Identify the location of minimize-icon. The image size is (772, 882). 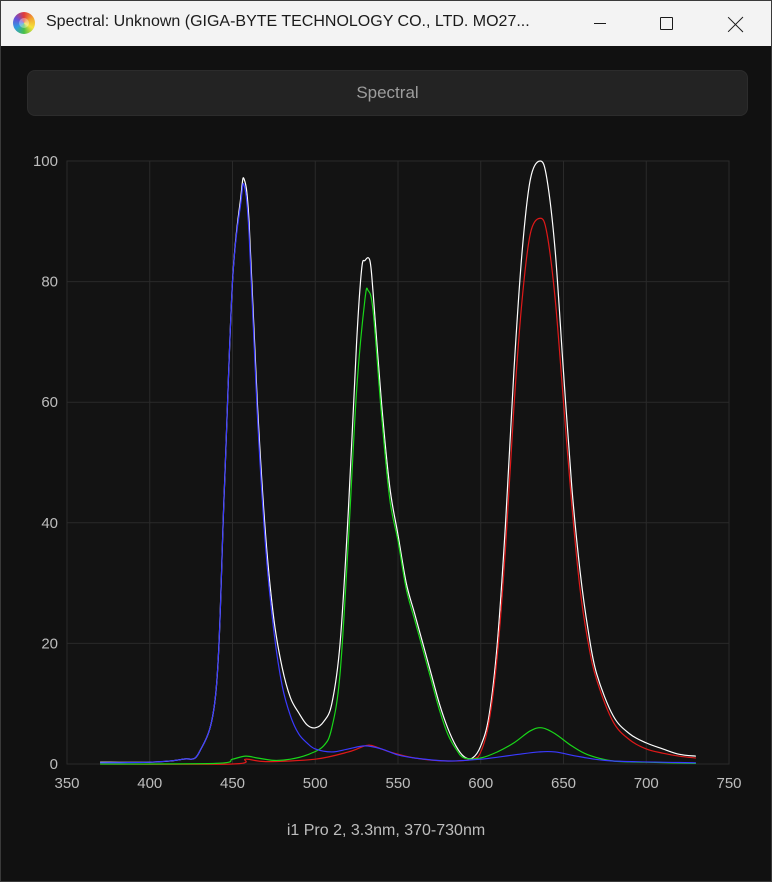
(600, 23).